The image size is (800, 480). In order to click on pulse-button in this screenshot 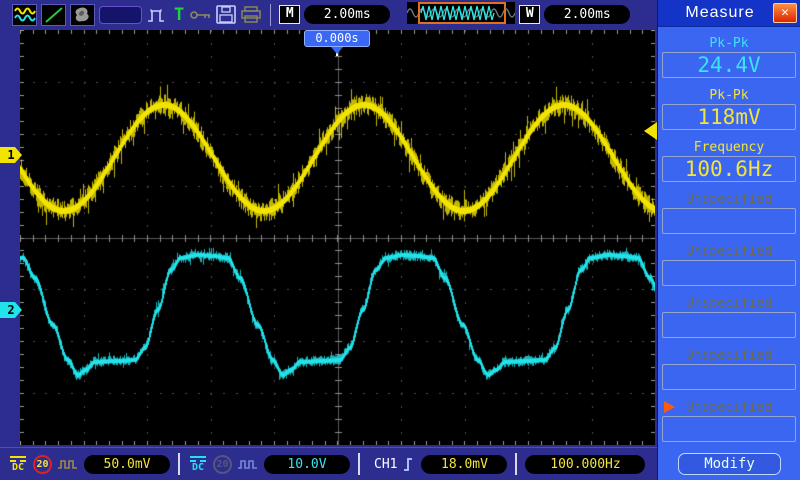, I will do `click(157, 15)`.